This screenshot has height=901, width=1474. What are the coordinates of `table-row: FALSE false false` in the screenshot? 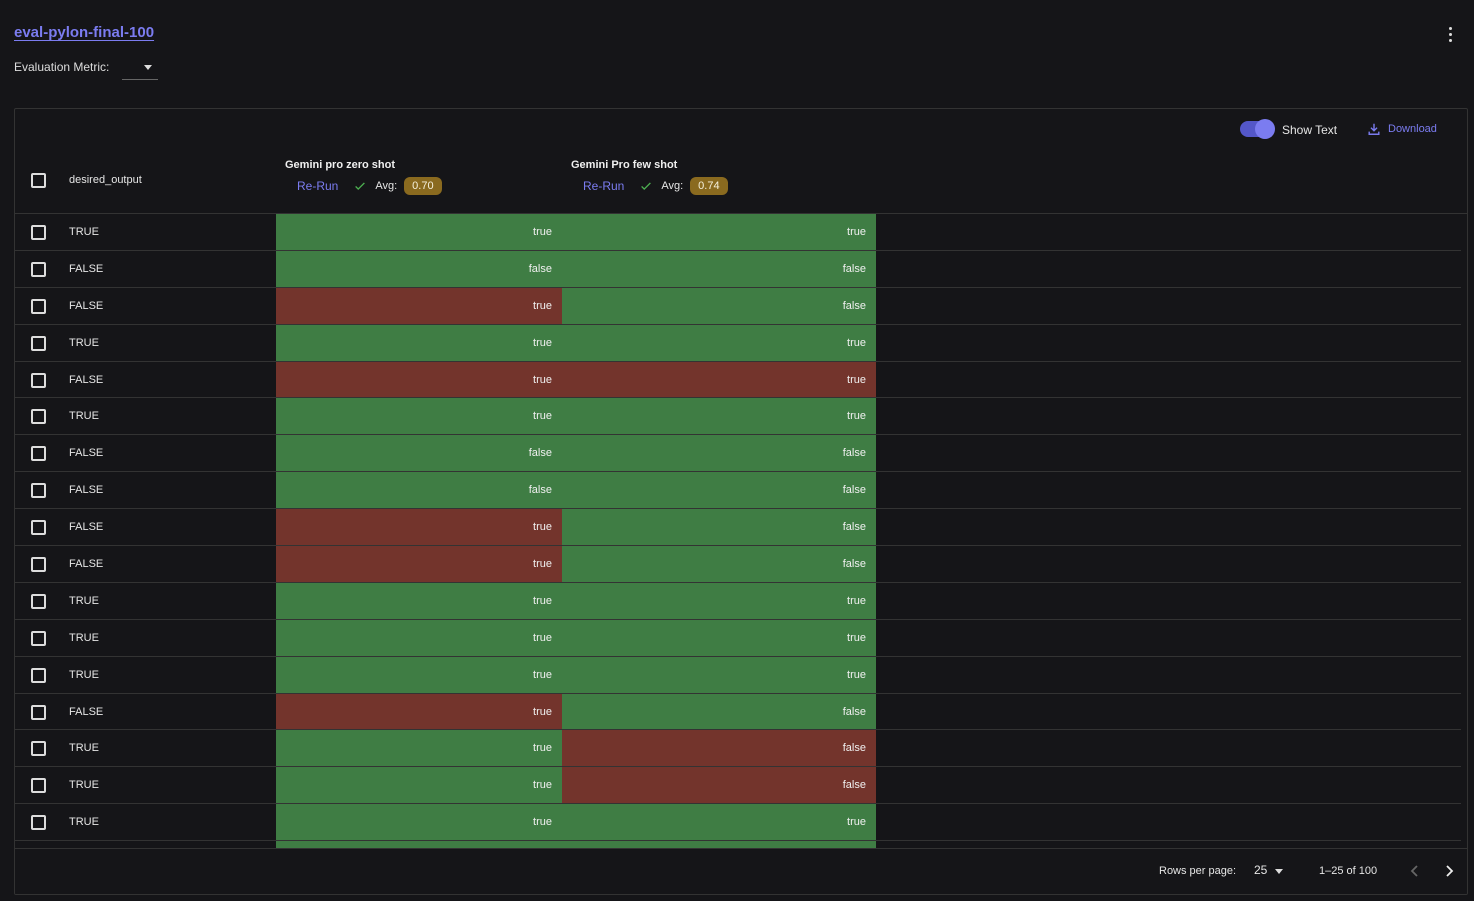 It's located at (738, 269).